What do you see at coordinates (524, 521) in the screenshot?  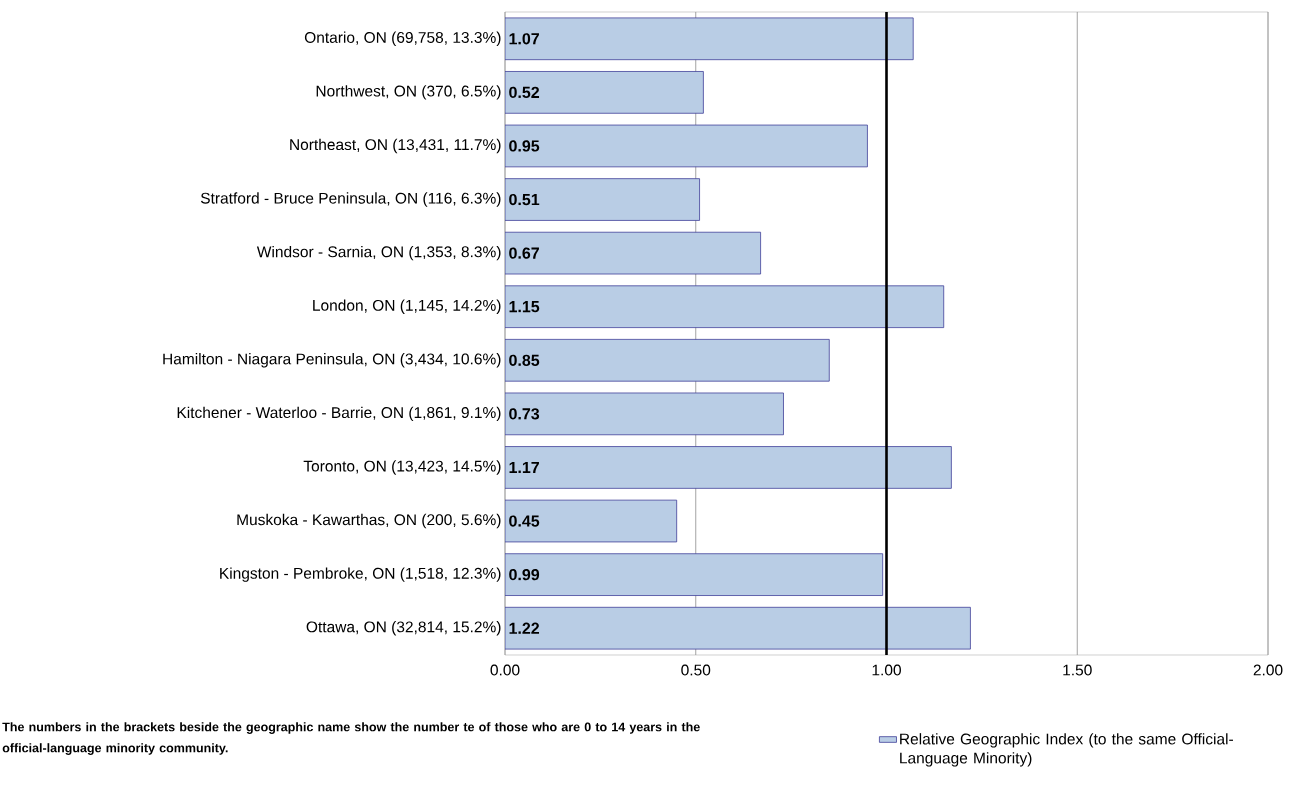 I see `data-label: 0.45` at bounding box center [524, 521].